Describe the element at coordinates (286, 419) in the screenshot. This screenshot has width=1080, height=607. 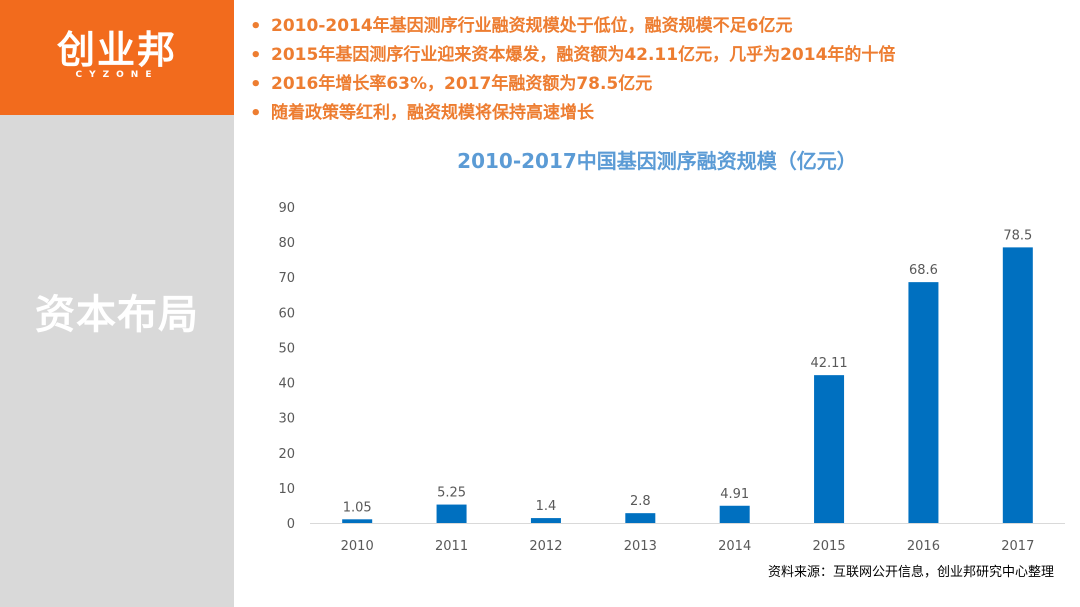
I see `y-tick-label: 30` at that location.